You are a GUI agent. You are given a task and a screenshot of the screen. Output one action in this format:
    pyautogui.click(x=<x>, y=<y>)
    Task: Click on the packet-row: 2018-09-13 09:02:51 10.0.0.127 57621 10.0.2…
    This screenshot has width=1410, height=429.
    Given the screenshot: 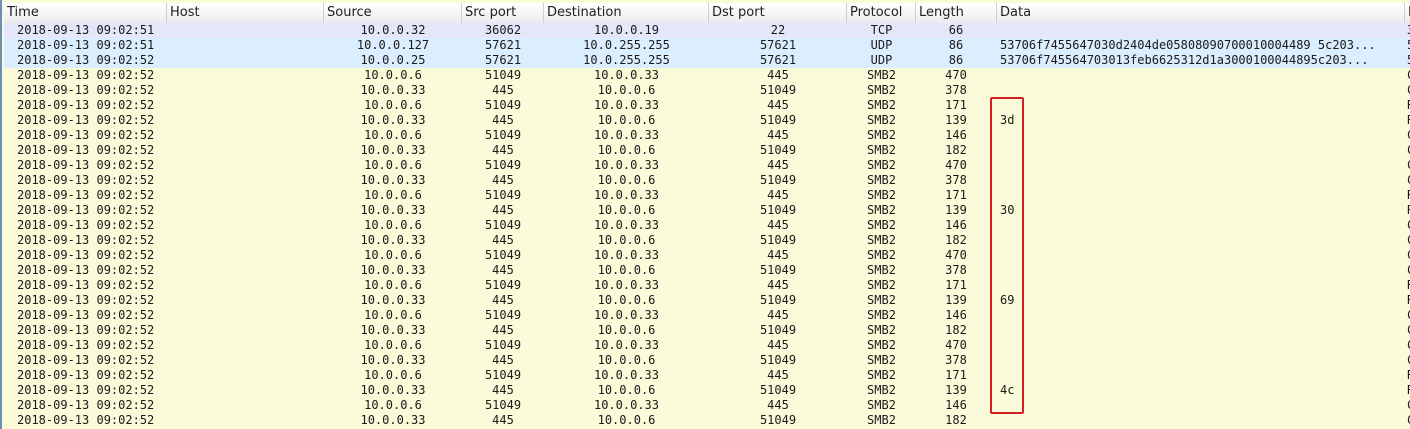 What is the action you would take?
    pyautogui.click(x=707, y=45)
    